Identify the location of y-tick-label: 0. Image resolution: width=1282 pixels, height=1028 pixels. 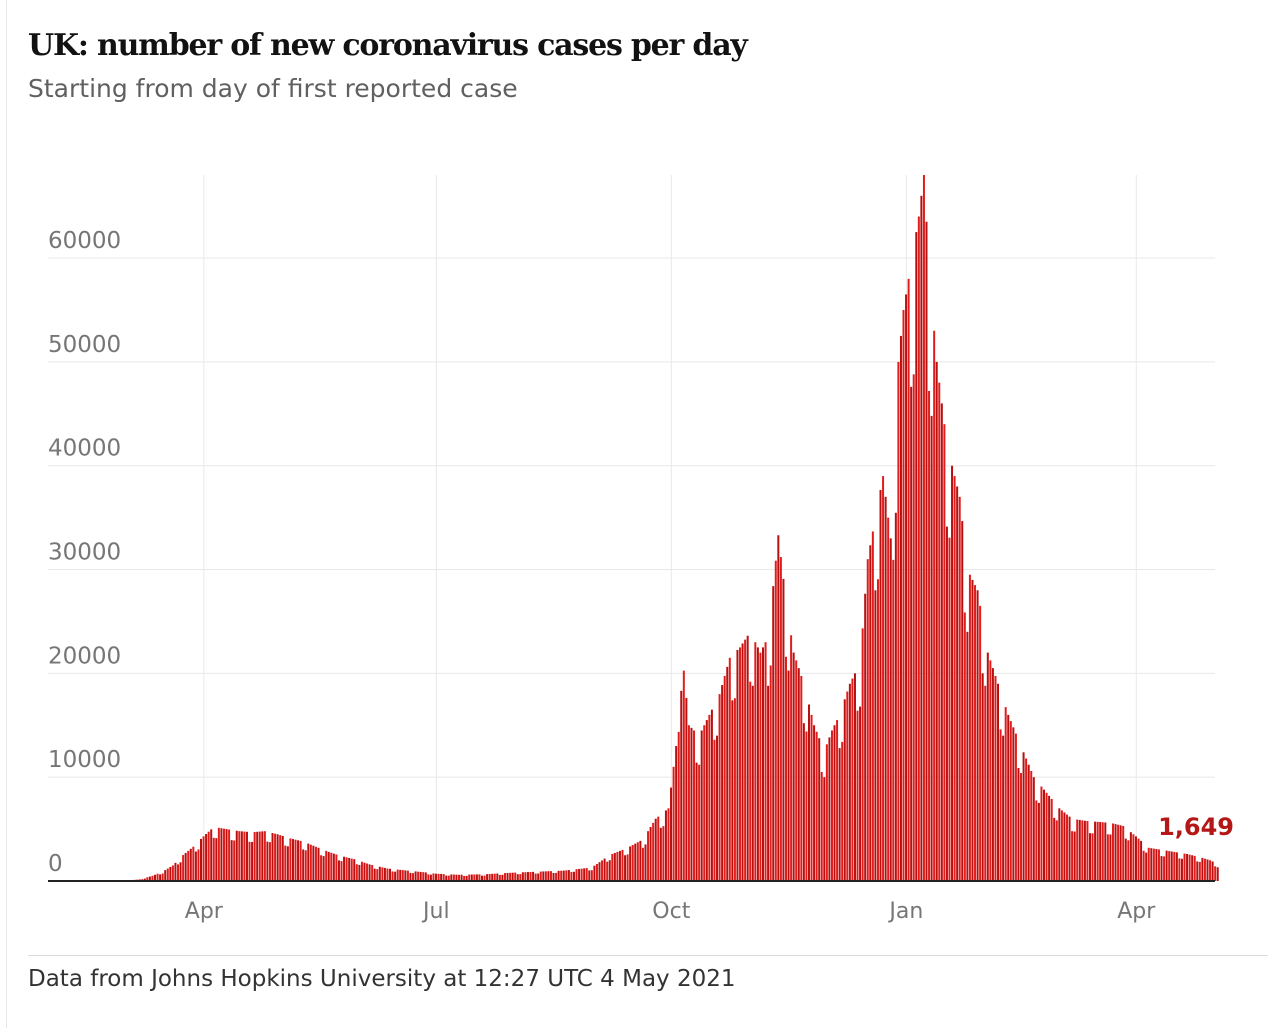
(55, 864).